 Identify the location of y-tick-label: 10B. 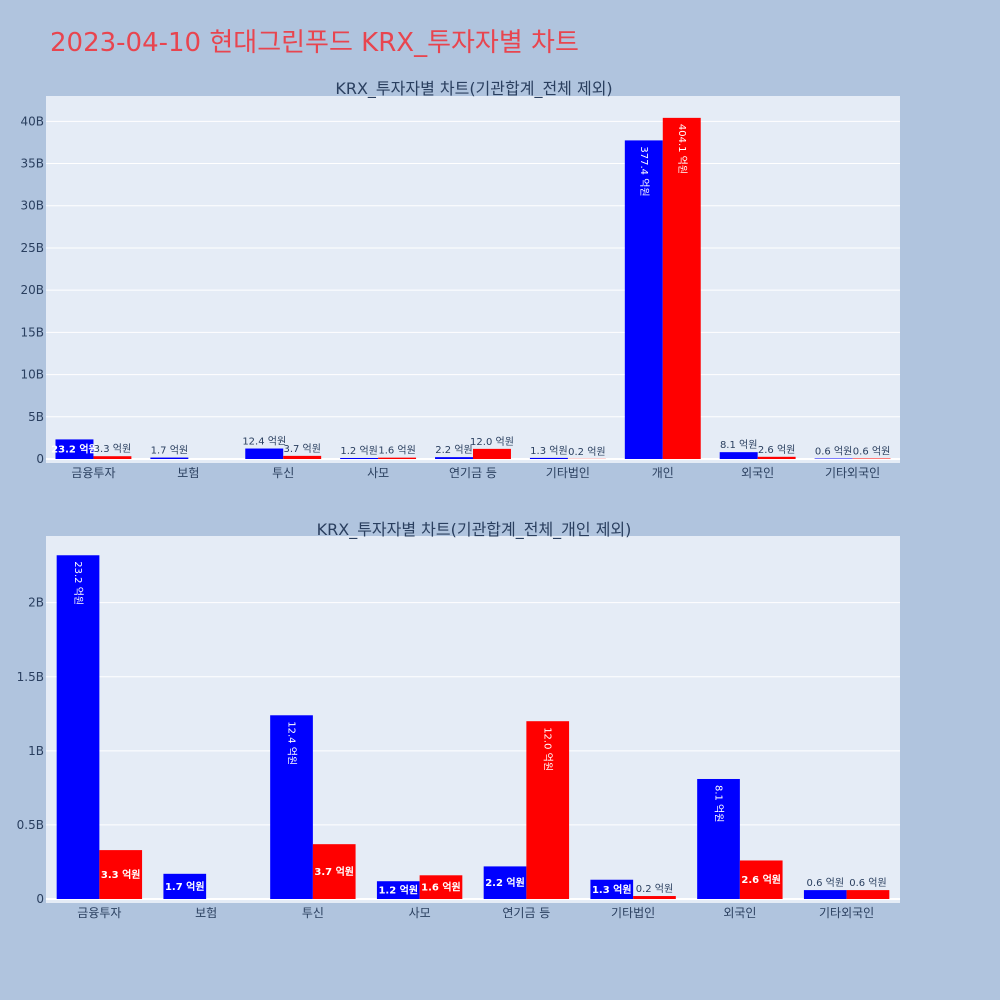
(32, 375).